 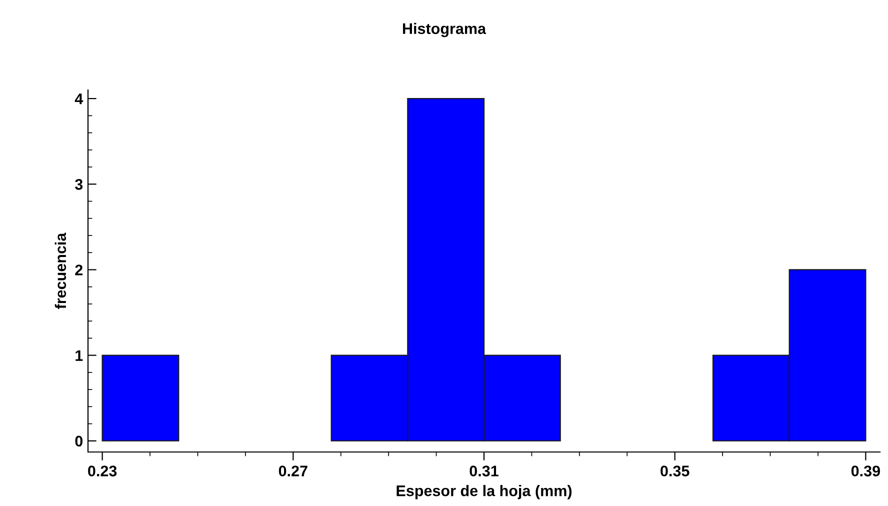 What do you see at coordinates (79, 441) in the screenshot?
I see `y-tick-label: 0` at bounding box center [79, 441].